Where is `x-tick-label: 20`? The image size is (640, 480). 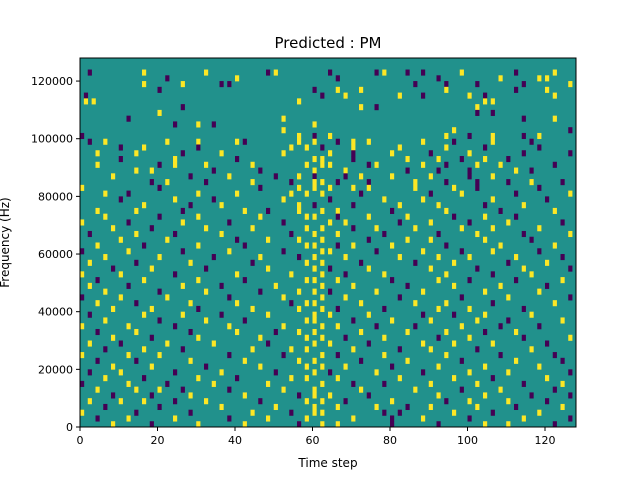
x-tick-label: 20 is located at coordinates (158, 440).